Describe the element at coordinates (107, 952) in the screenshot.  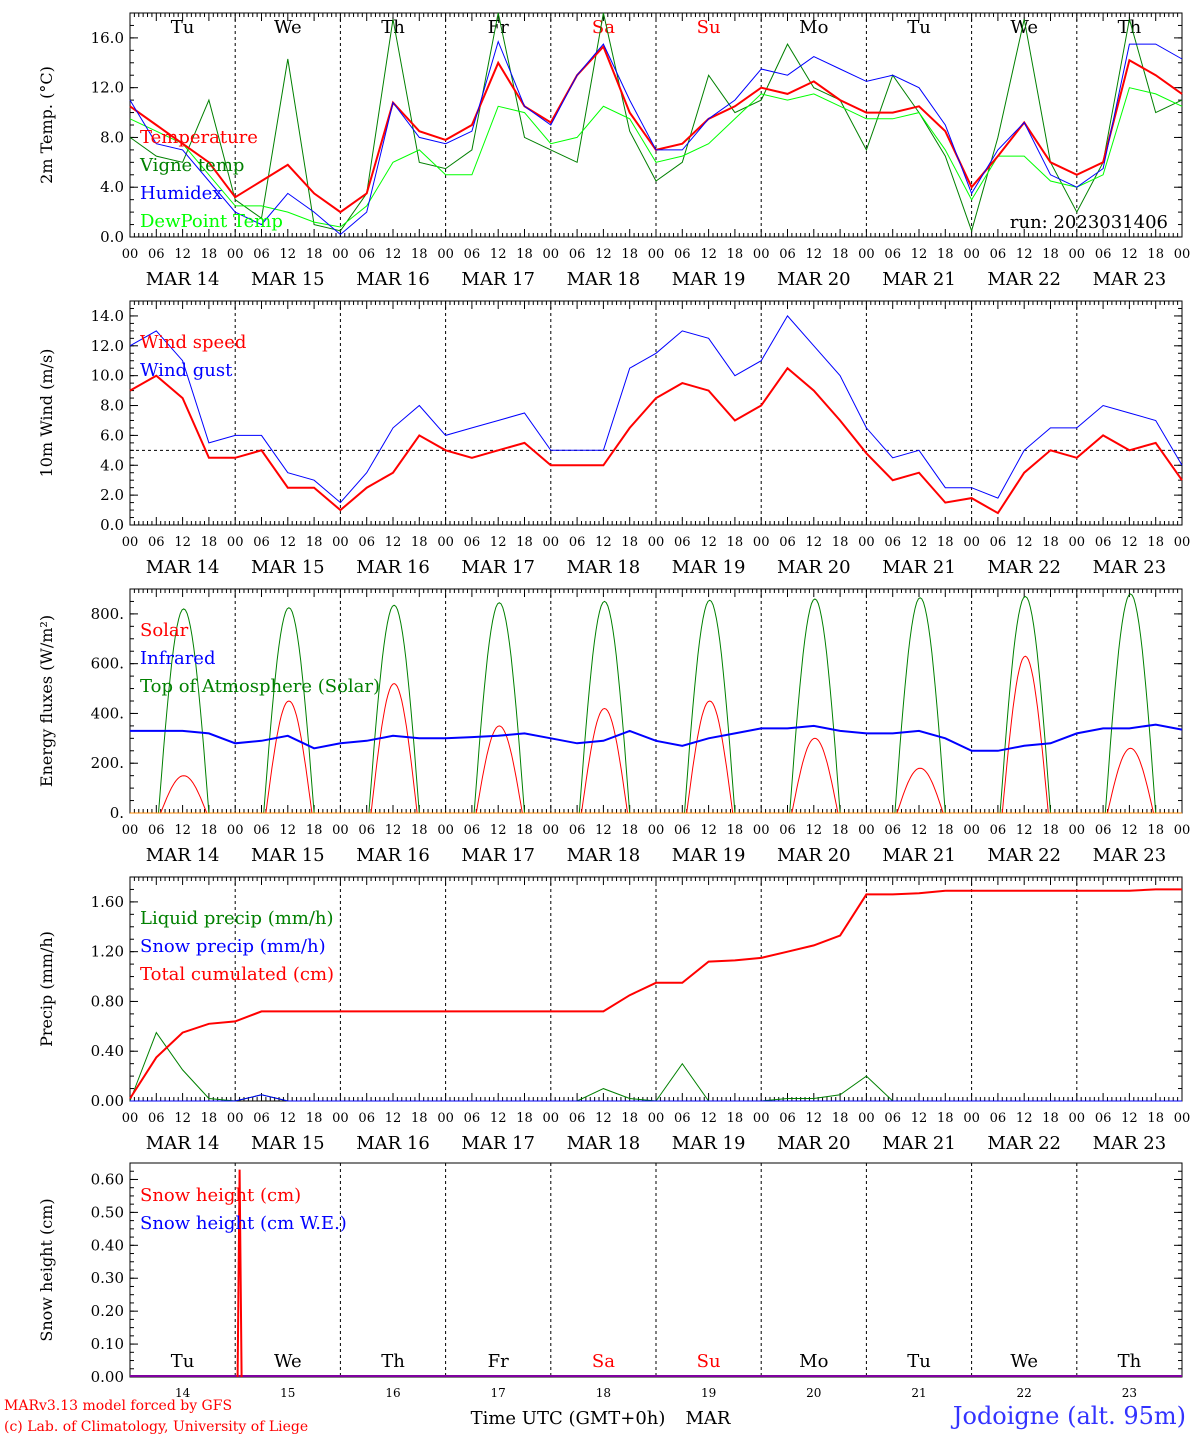
I see `y-tick-label: 1.20` at that location.